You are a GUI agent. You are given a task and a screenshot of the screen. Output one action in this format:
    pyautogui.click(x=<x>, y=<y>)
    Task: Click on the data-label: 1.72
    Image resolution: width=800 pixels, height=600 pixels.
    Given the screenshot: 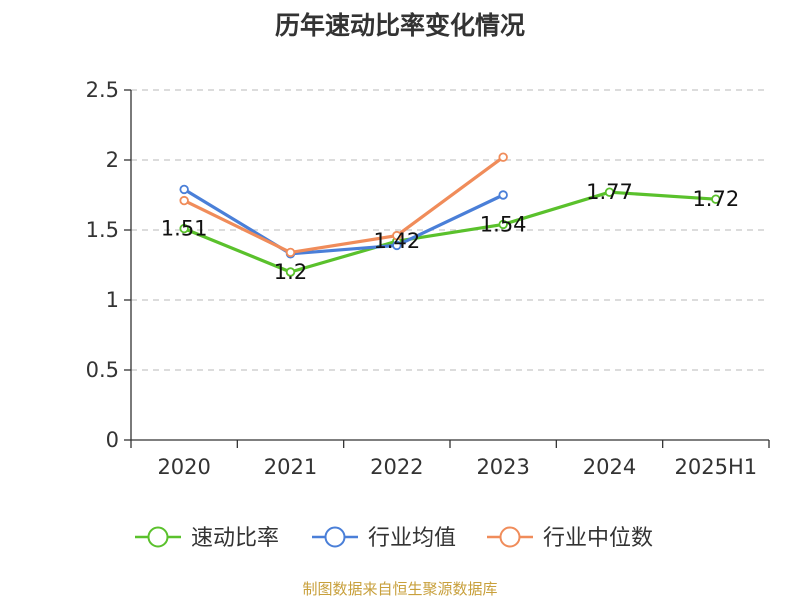 What is the action you would take?
    pyautogui.click(x=715, y=199)
    